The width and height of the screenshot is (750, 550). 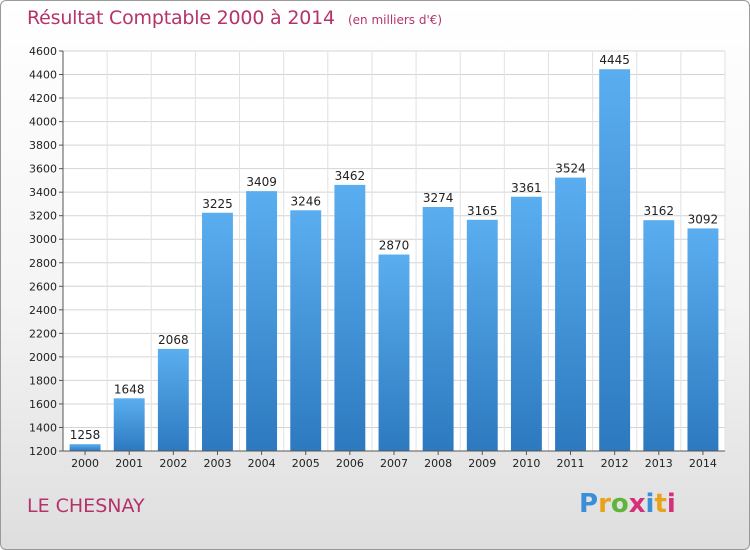 What do you see at coordinates (659, 463) in the screenshot?
I see `x-tick-label: 2013` at bounding box center [659, 463].